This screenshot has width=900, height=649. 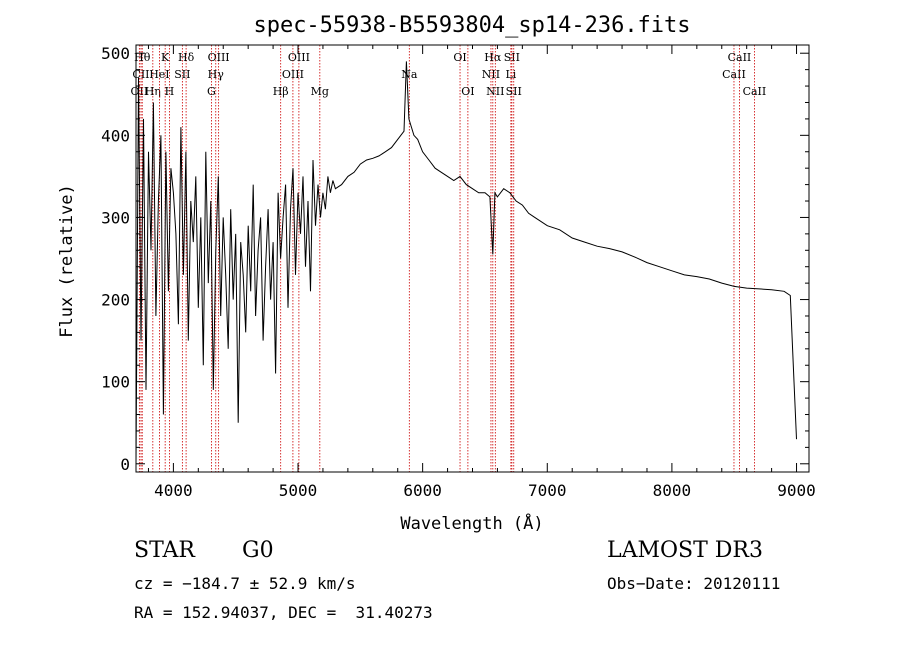 What do you see at coordinates (672, 490) in the screenshot?
I see `x-tick-label: 8000` at bounding box center [672, 490].